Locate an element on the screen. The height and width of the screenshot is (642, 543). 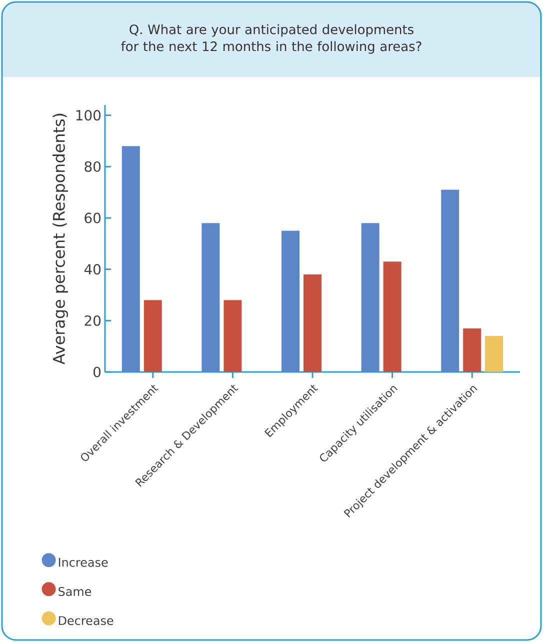
y-axis-title: Average percent (Respondents) is located at coordinates (60, 239).